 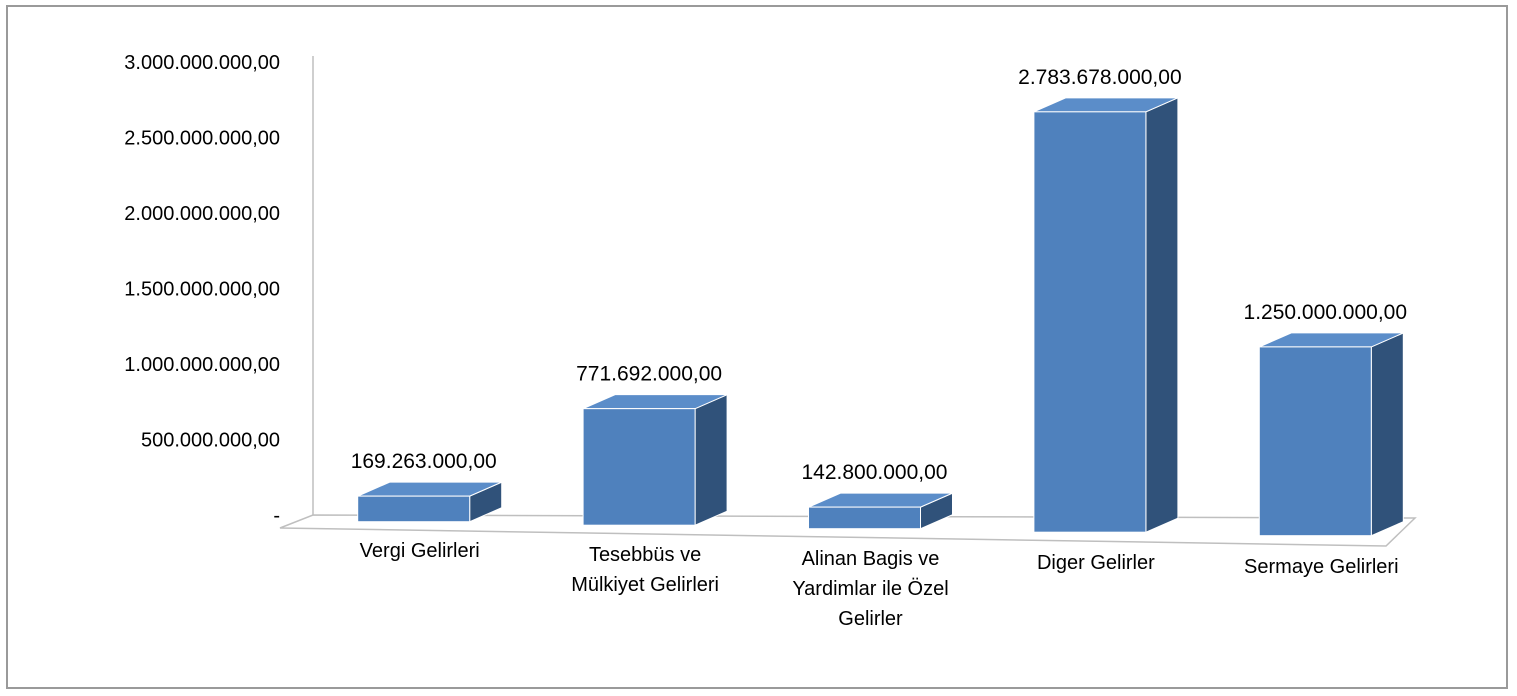 What do you see at coordinates (1321, 567) in the screenshot?
I see `category-label: Sermaye Gelirleri` at bounding box center [1321, 567].